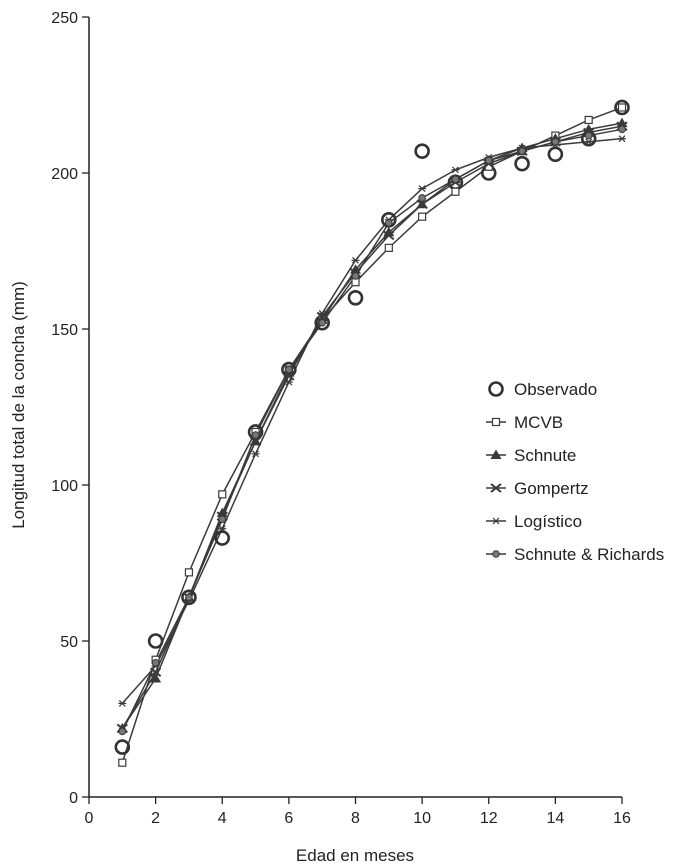  I want to click on x-ticks: 0 2 4 6 8 10 12 14 16, so click(358, 812).